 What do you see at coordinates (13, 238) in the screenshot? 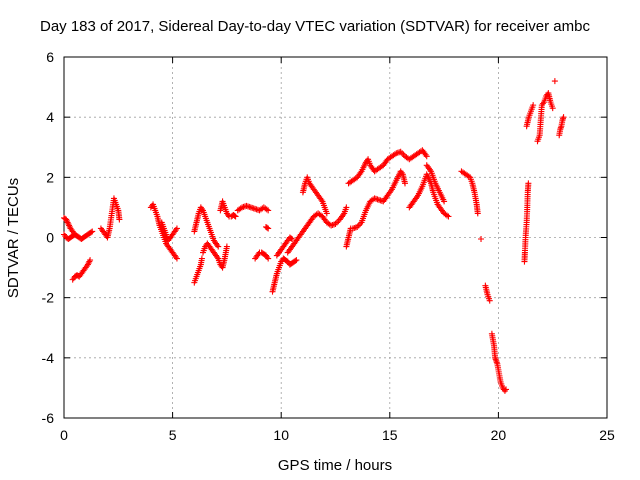
I see `y-axis-label: SDTVAR / TECUs` at bounding box center [13, 238].